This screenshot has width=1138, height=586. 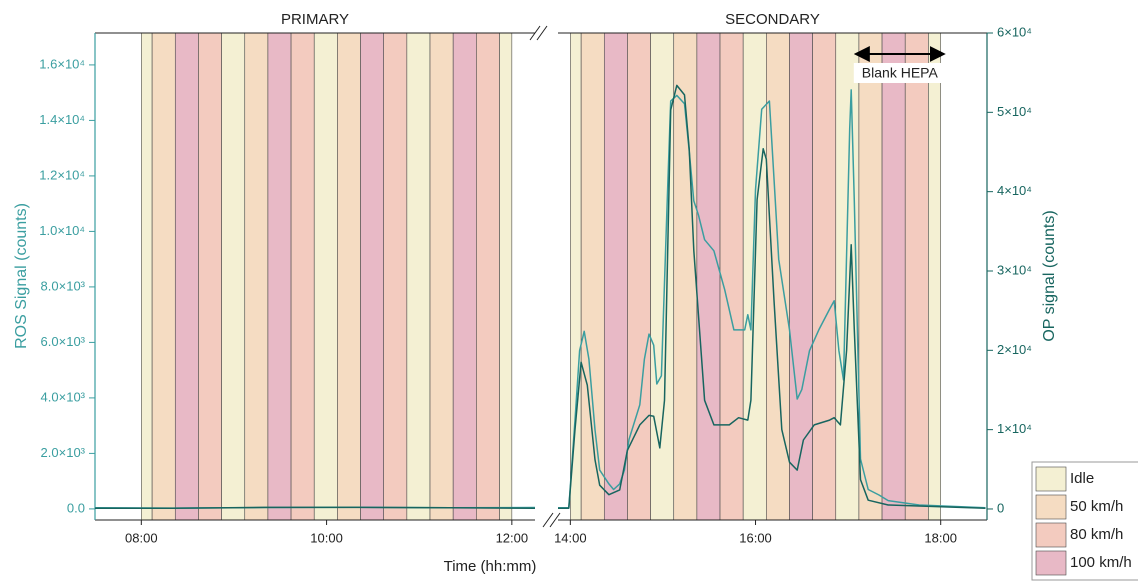 What do you see at coordinates (62, 119) in the screenshot?
I see `y-tick-label: 1.4×10⁴` at bounding box center [62, 119].